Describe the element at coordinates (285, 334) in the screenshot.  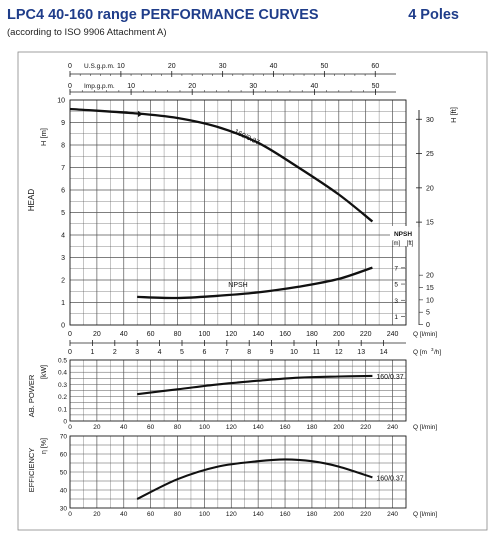
I see `head-x-tick-label: 160` at that location.